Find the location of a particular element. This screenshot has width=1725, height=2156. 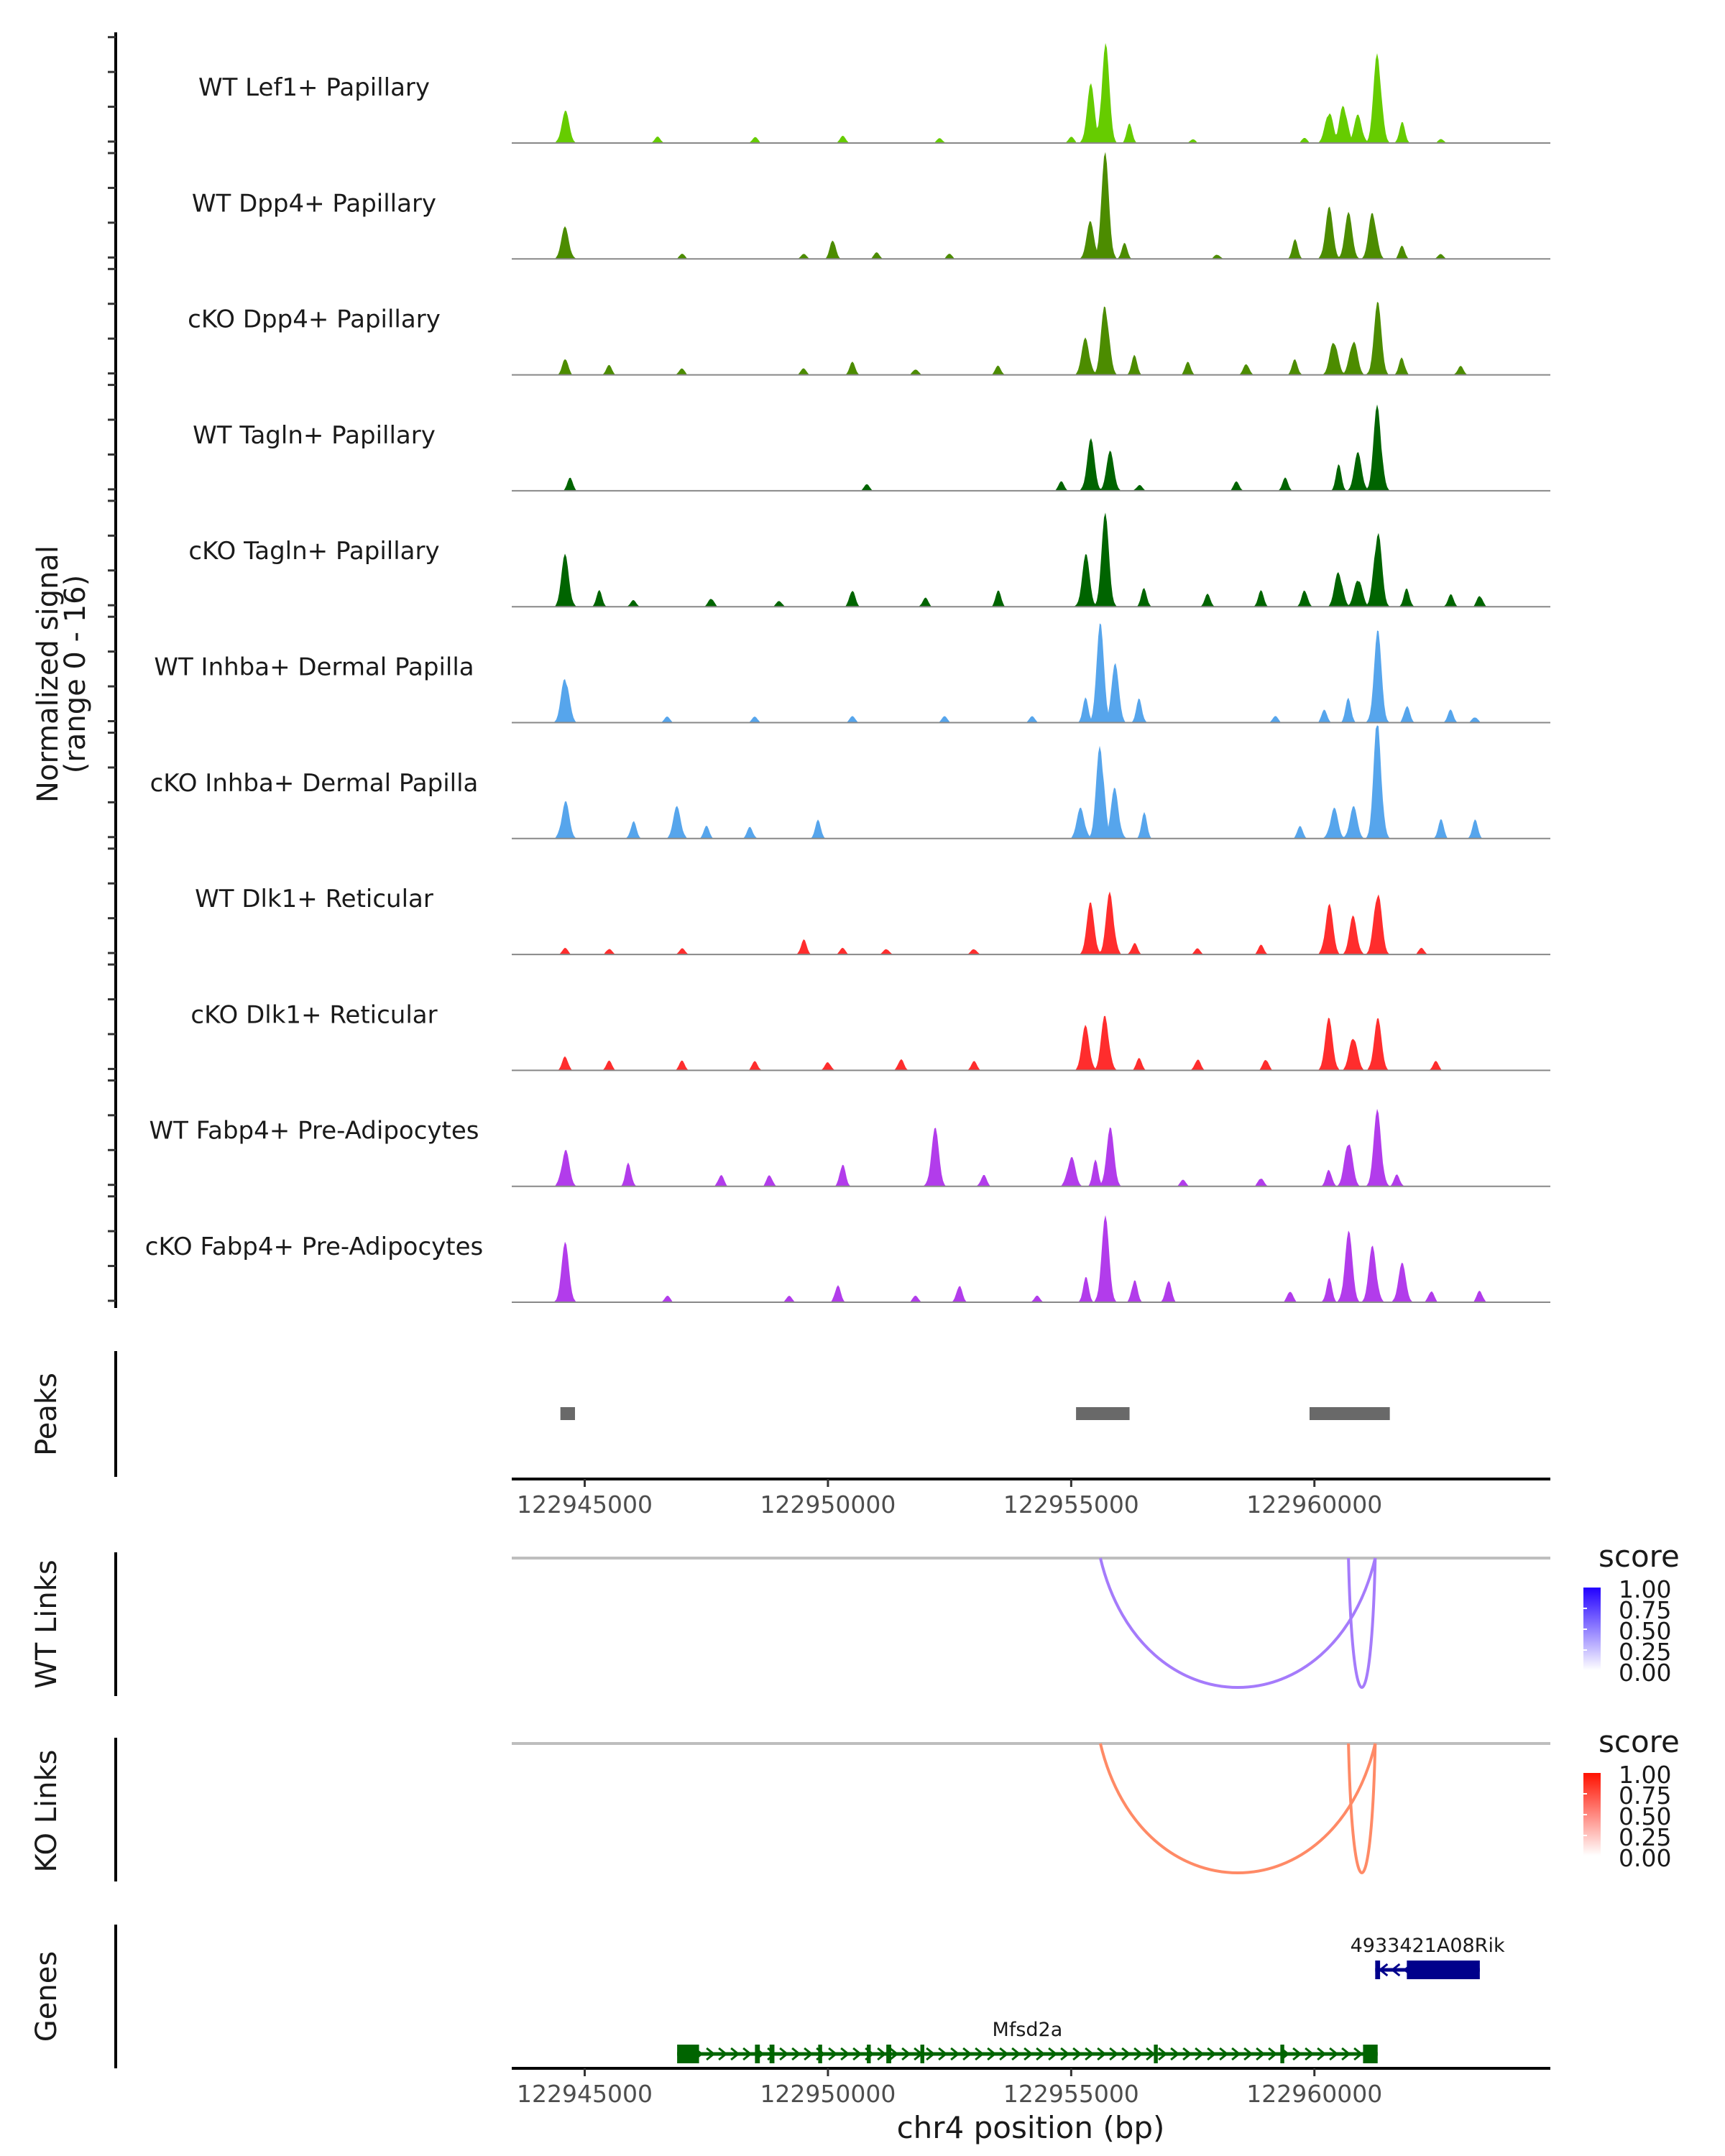

coverage-y-ticks is located at coordinates (112, 669).